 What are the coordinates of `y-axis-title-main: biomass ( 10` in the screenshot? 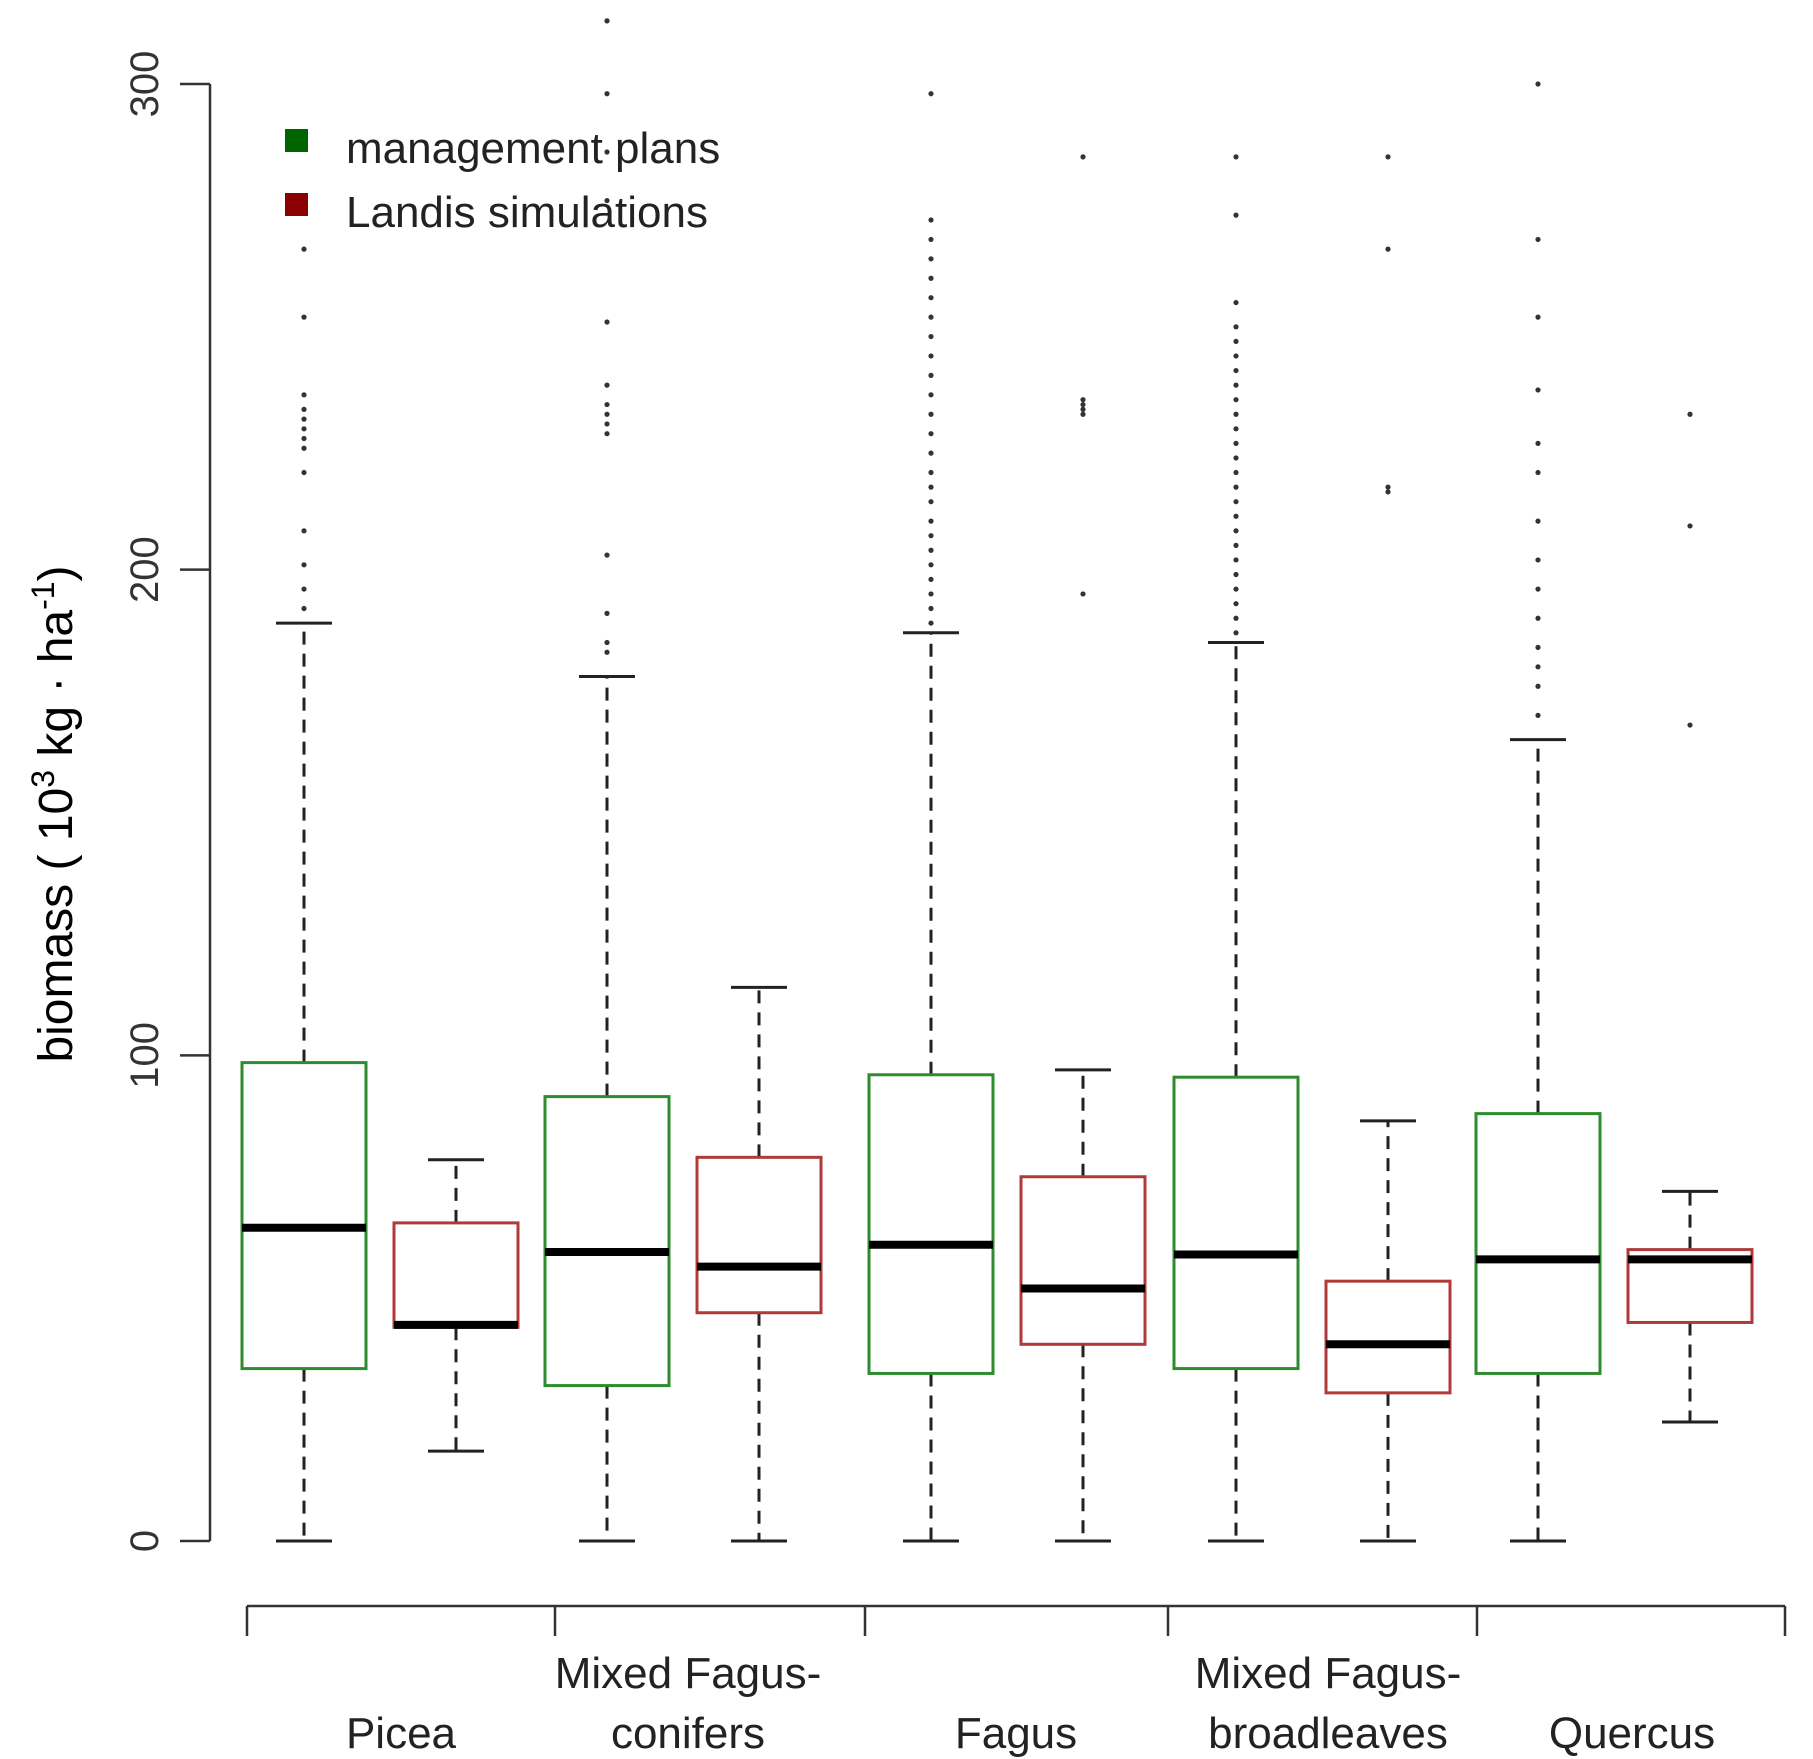 It's located at (56, 925).